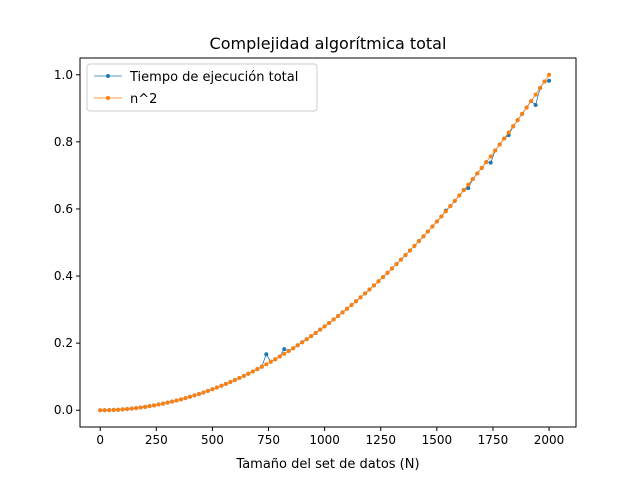 The image size is (640, 480). What do you see at coordinates (324, 440) in the screenshot?
I see `x-tick-label: 1000` at bounding box center [324, 440].